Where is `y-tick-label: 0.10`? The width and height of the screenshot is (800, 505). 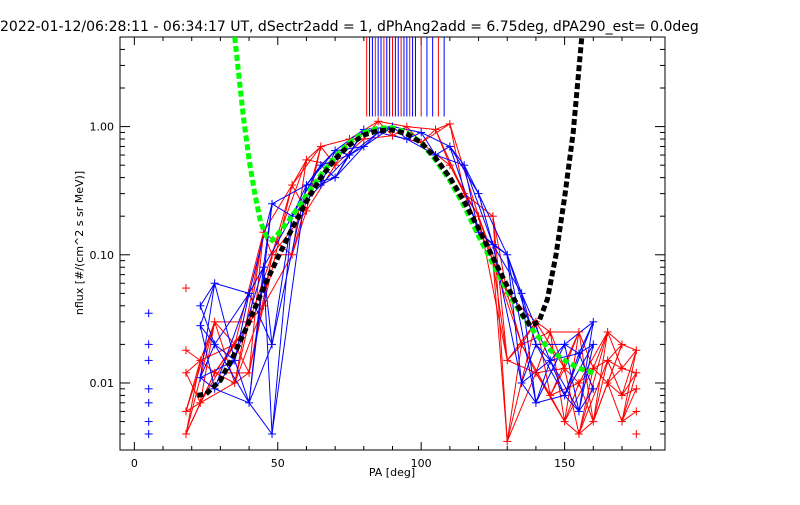
y-tick-label: 0.10 is located at coordinates (102, 255).